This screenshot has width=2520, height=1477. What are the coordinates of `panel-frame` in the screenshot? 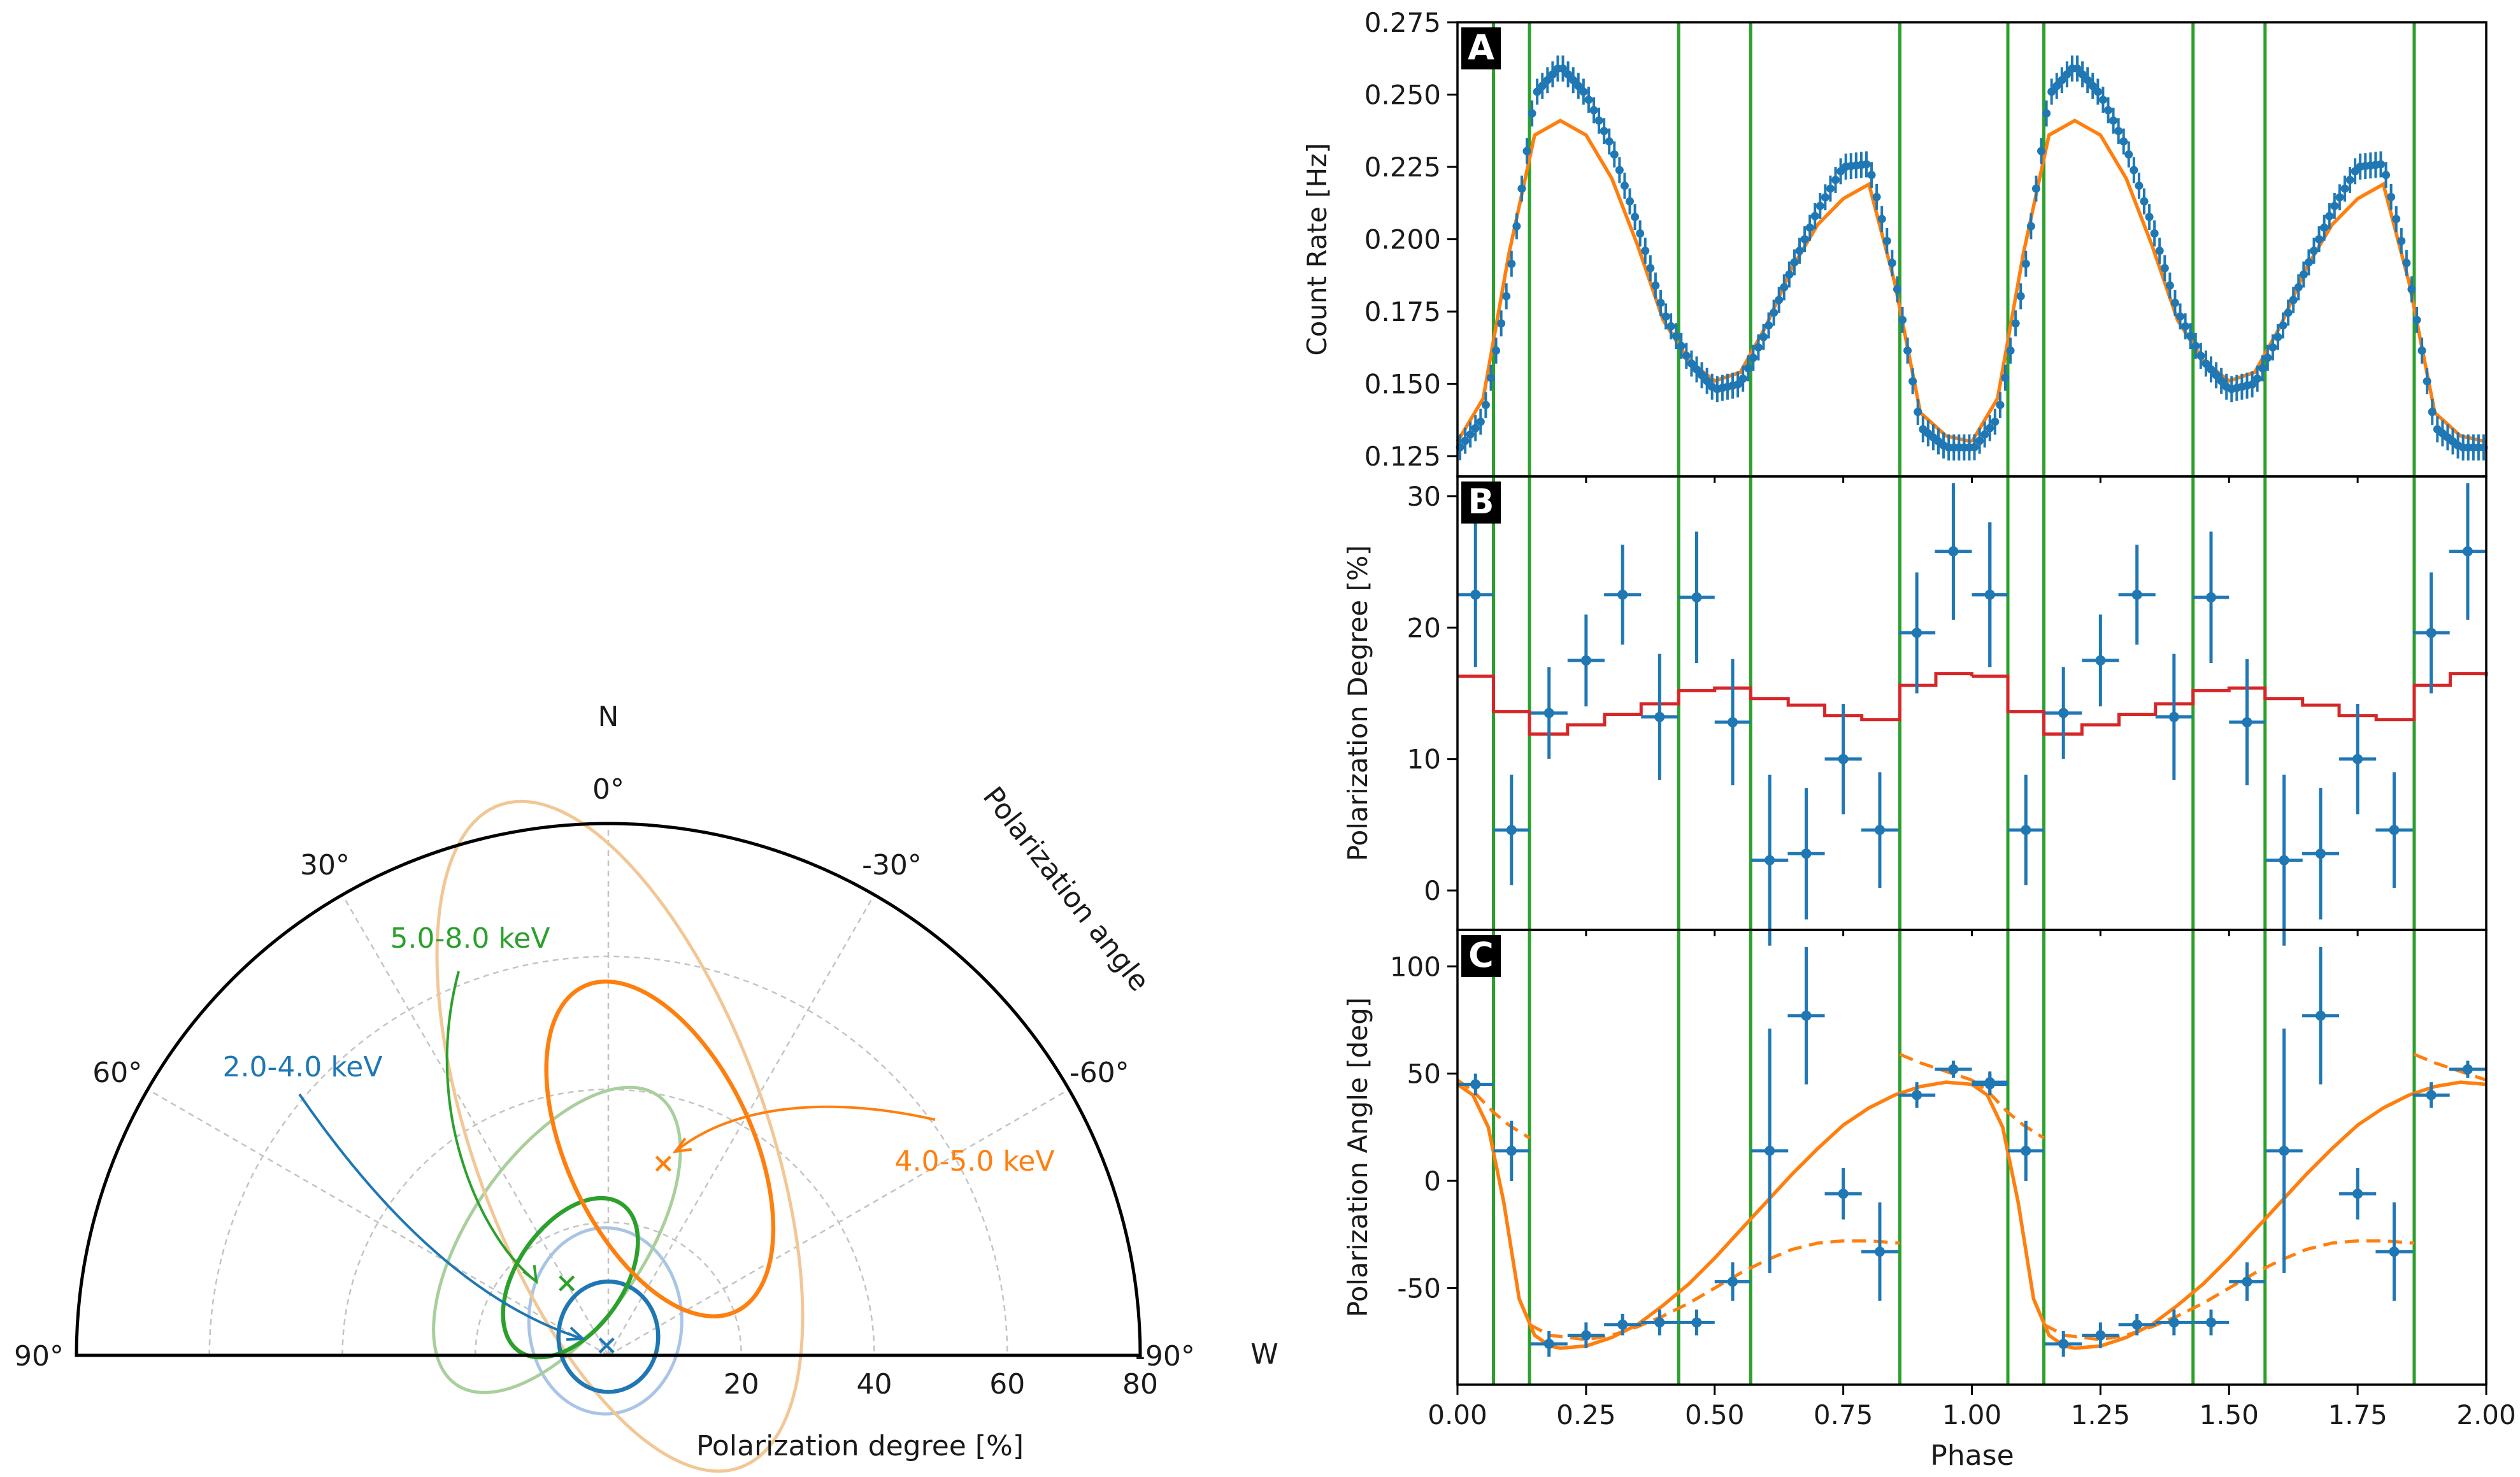 It's located at (1972, 249).